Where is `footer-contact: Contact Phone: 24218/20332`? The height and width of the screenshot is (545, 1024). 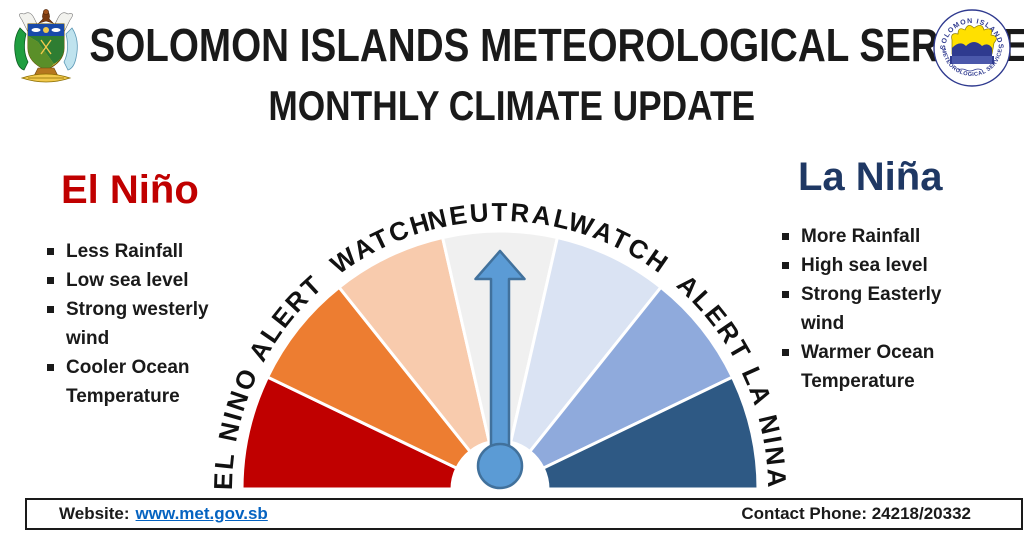
footer-contact: Contact Phone: 24218/20332 is located at coordinates (856, 513).